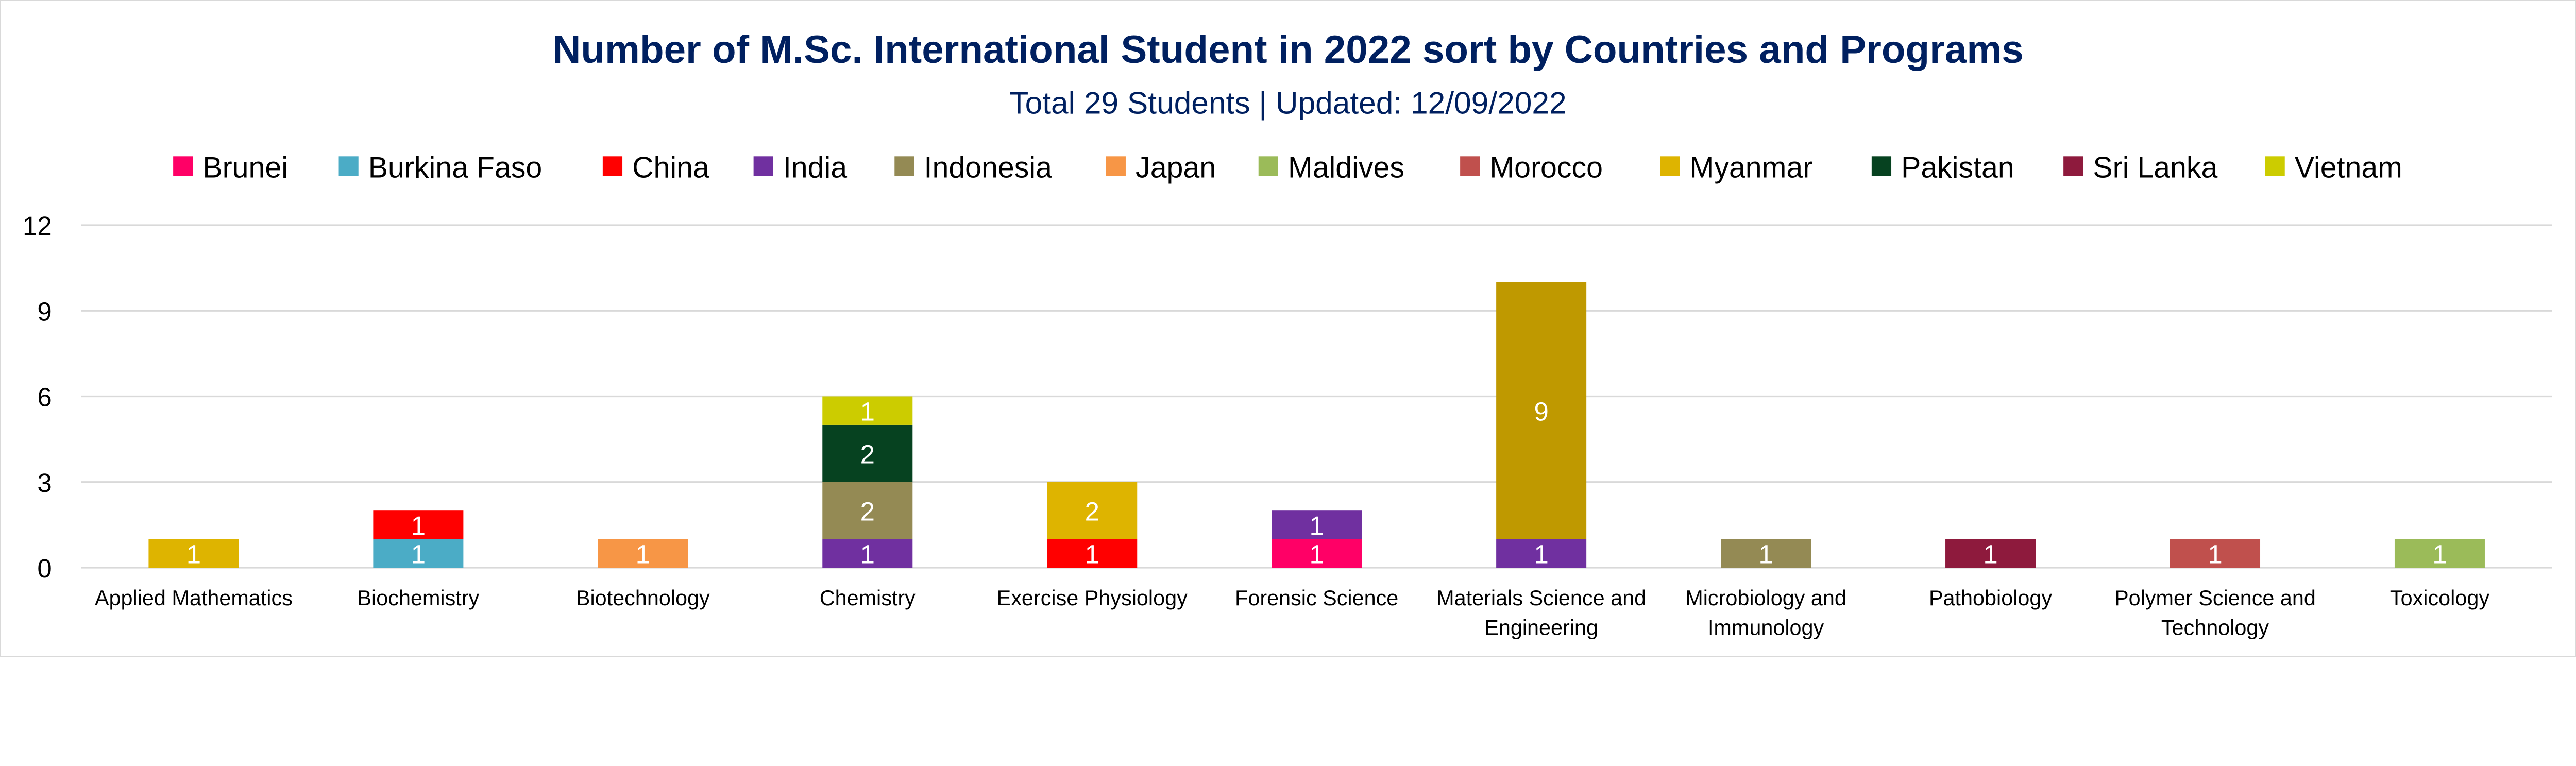 The width and height of the screenshot is (2576, 766). Describe the element at coordinates (1176, 168) in the screenshot. I see `legend-label: Japan` at that location.